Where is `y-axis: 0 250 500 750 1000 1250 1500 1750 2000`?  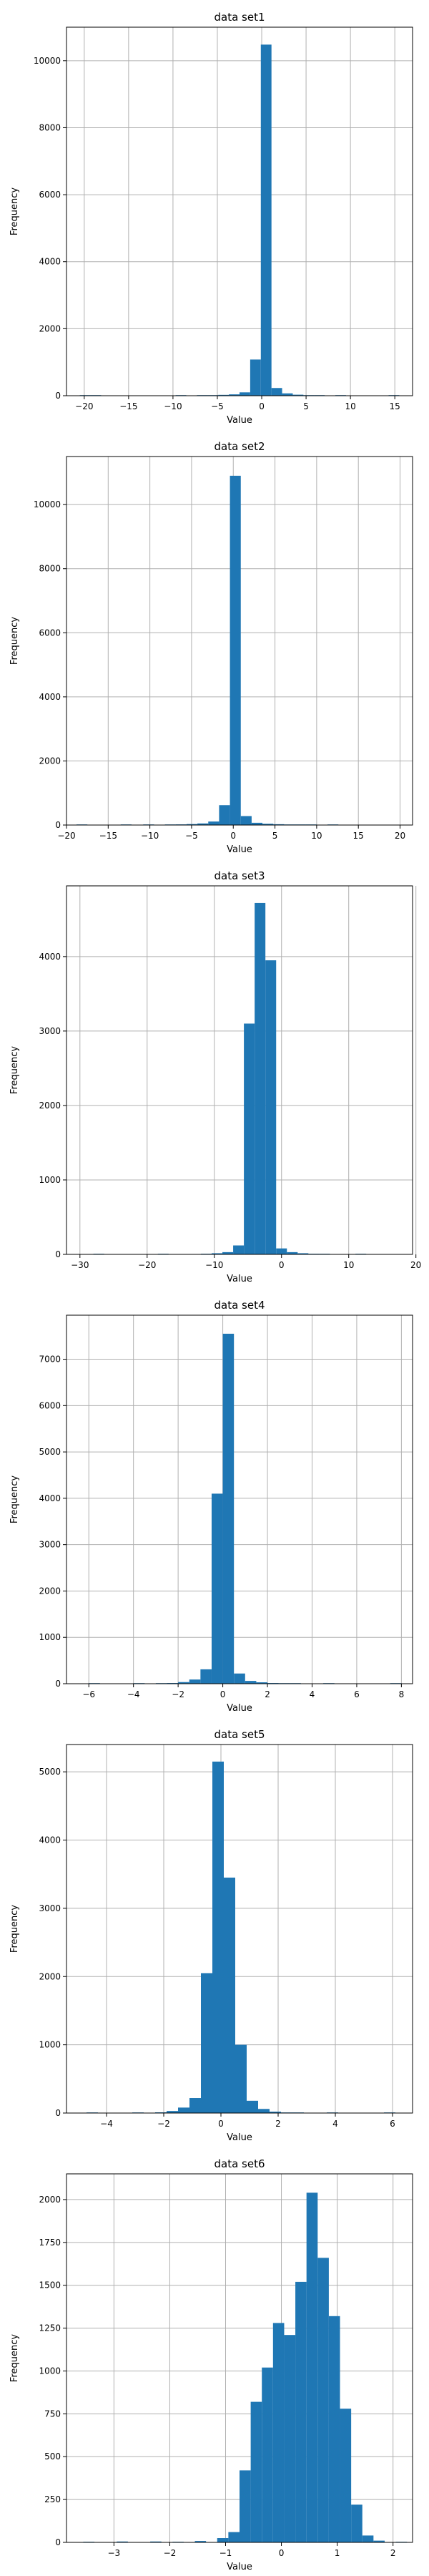 y-axis: 0 250 500 750 1000 1250 1500 1750 2000 is located at coordinates (52, 2371).